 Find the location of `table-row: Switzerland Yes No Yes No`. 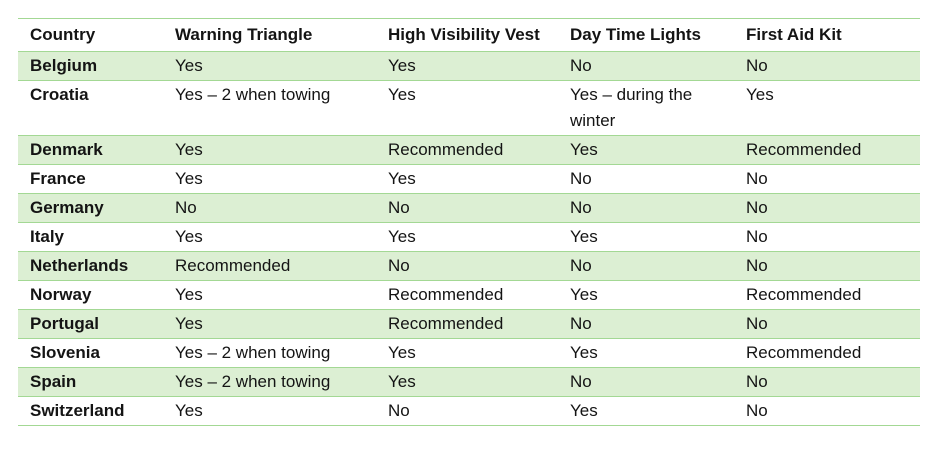

table-row: Switzerland Yes No Yes No is located at coordinates (469, 411).